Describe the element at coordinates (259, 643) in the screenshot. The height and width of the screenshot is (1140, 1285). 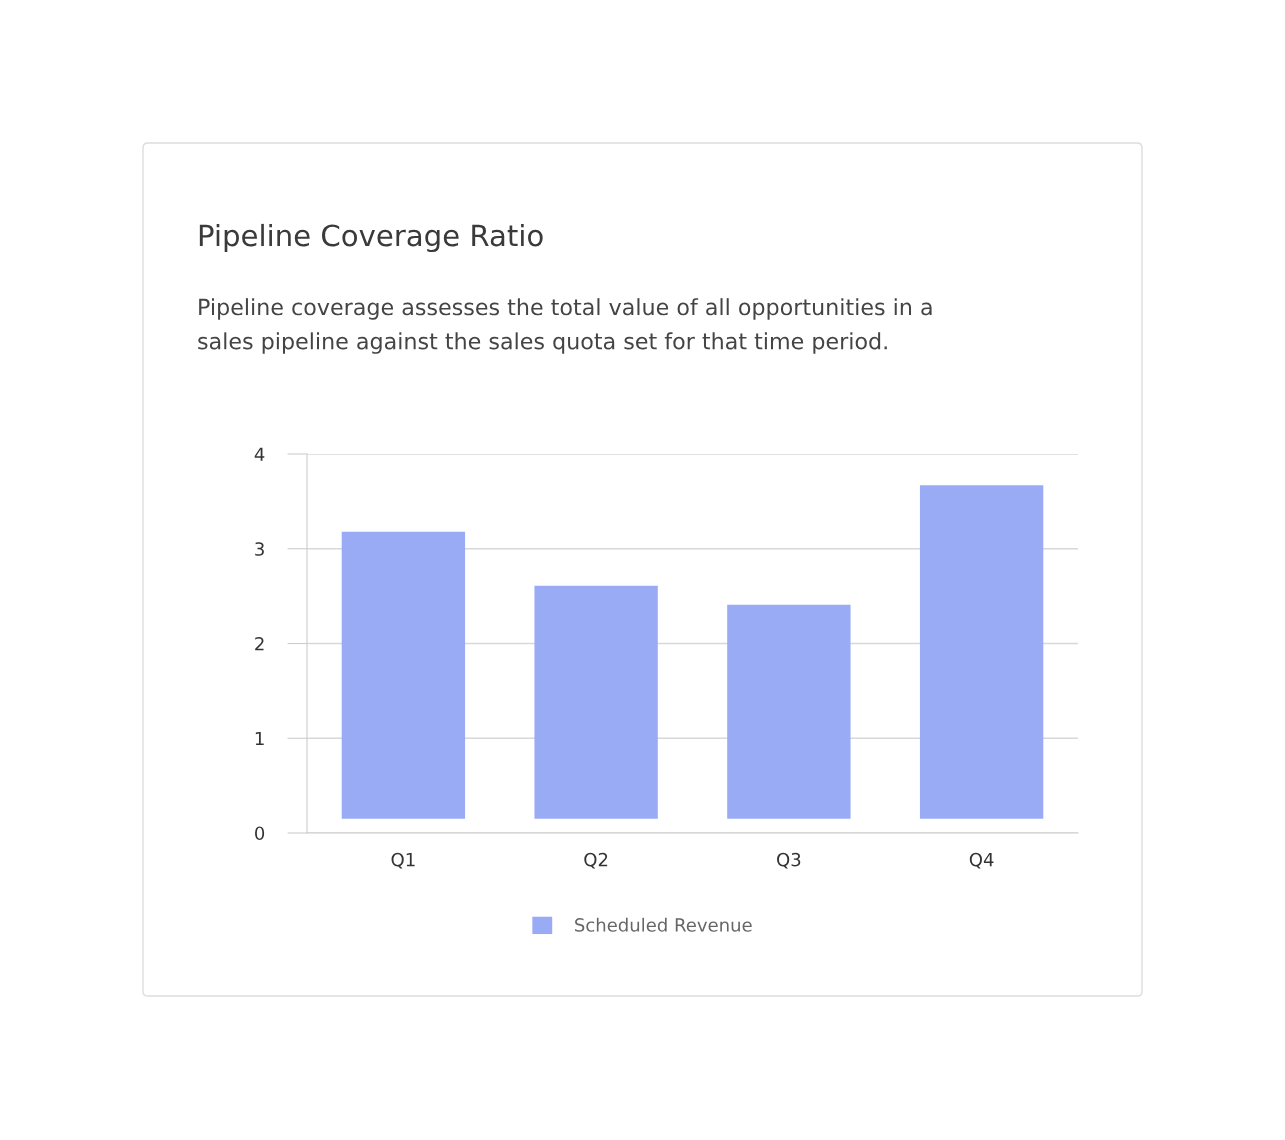
I see `y-tick-label: 2` at that location.